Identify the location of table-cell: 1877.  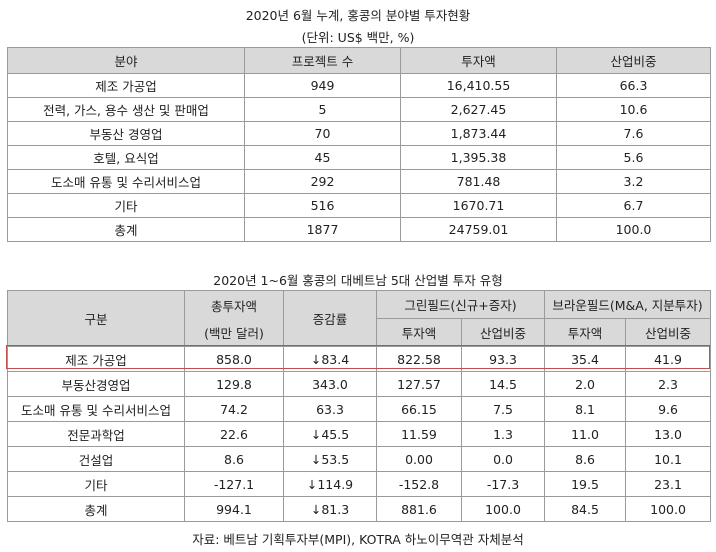
(322, 229).